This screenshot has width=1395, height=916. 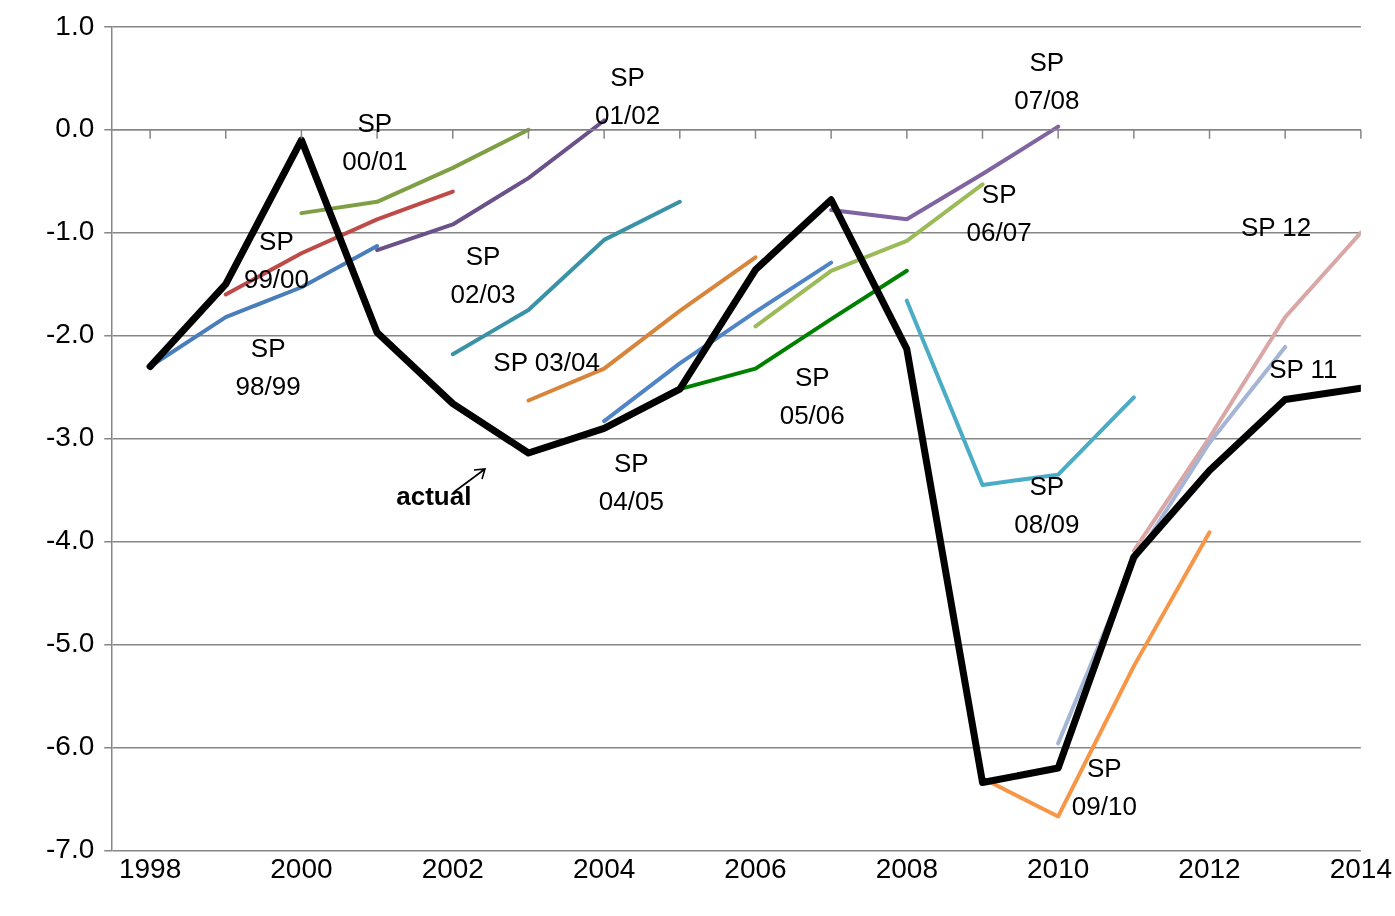 I want to click on series-label: SP 05/06, so click(x=812, y=395).